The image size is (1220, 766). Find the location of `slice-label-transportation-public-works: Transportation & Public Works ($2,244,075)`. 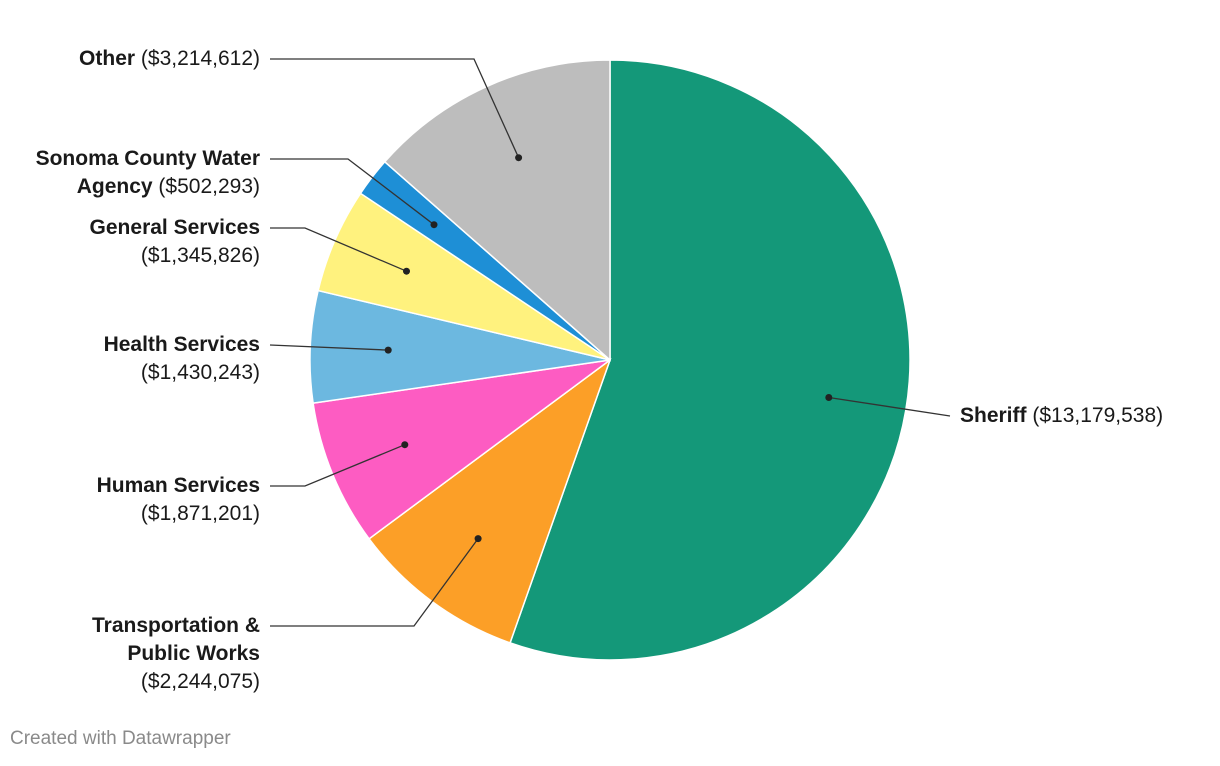

slice-label-transportation-public-works: Transportation & Public Works ($2,244,075) is located at coordinates (175, 653).